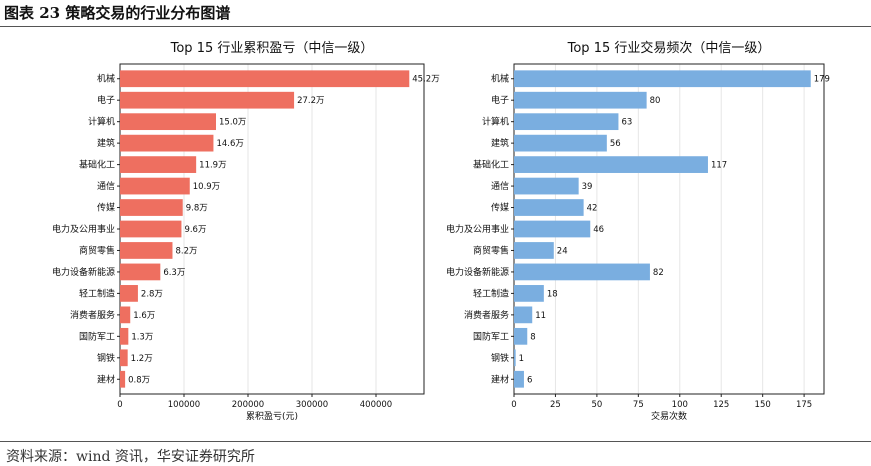 The image size is (871, 466). What do you see at coordinates (587, 187) in the screenshot?
I see `right-data-label: 39` at bounding box center [587, 187].